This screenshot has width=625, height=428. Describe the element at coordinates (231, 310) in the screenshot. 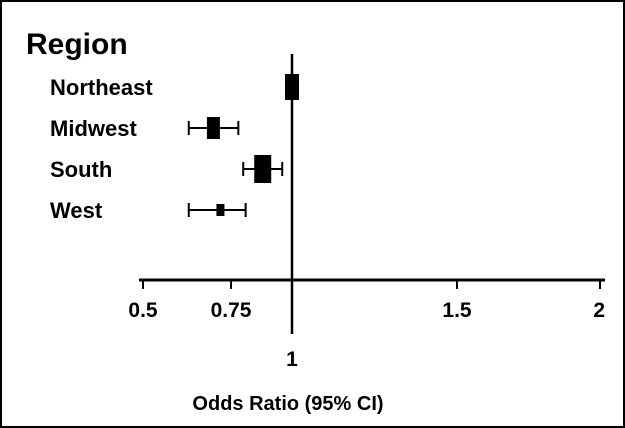

I see `x-tick-label: 0.75` at that location.